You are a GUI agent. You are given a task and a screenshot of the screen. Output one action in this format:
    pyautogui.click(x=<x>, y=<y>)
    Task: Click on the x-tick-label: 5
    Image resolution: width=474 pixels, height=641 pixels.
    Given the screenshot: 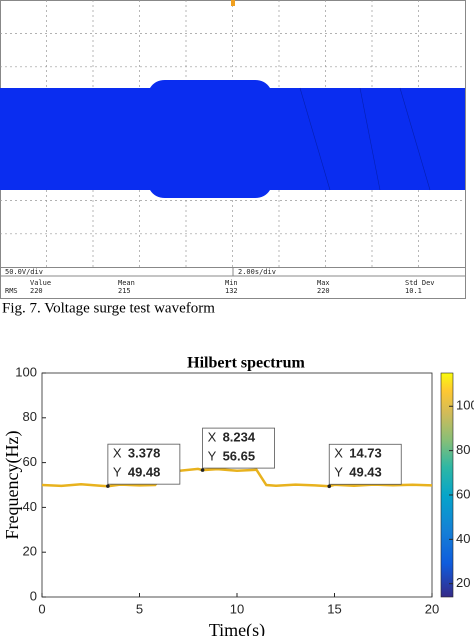 What is the action you would take?
    pyautogui.click(x=139, y=608)
    